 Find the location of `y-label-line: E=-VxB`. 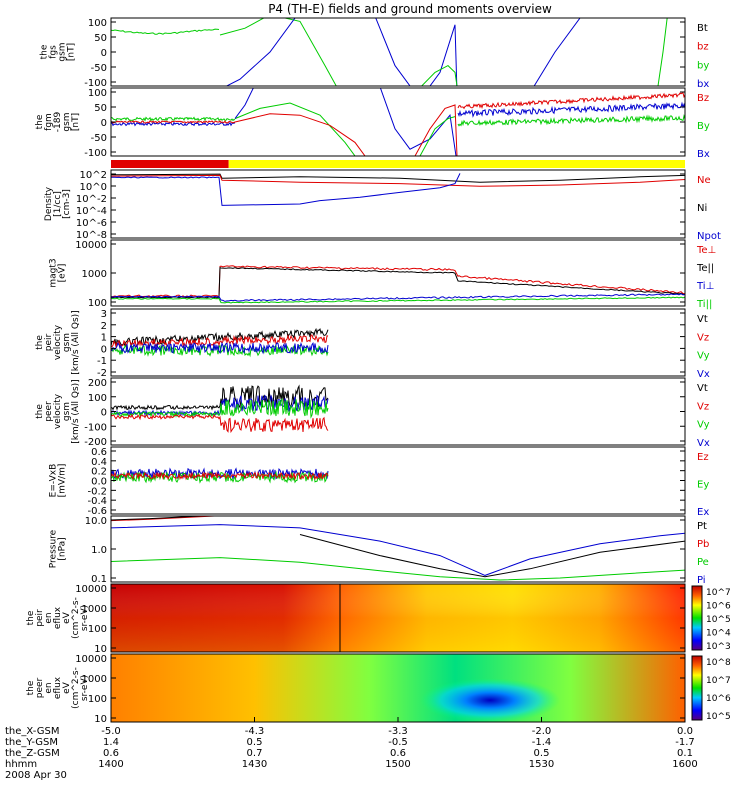

y-label-line: E=-VxB is located at coordinates (54, 481).